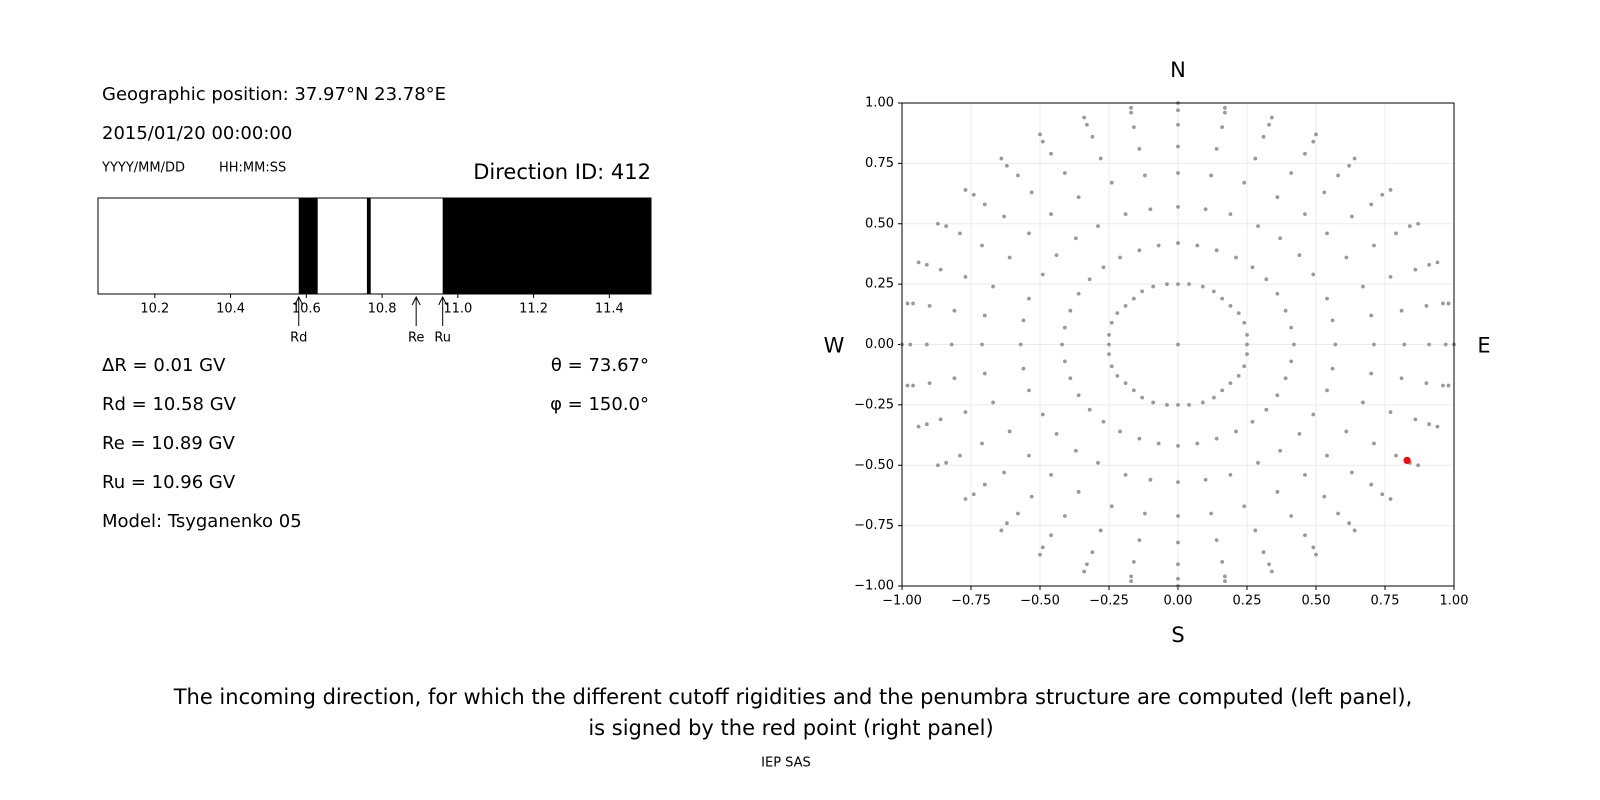 The image size is (1600, 800). I want to click on footer: IEP SAS, so click(786, 763).